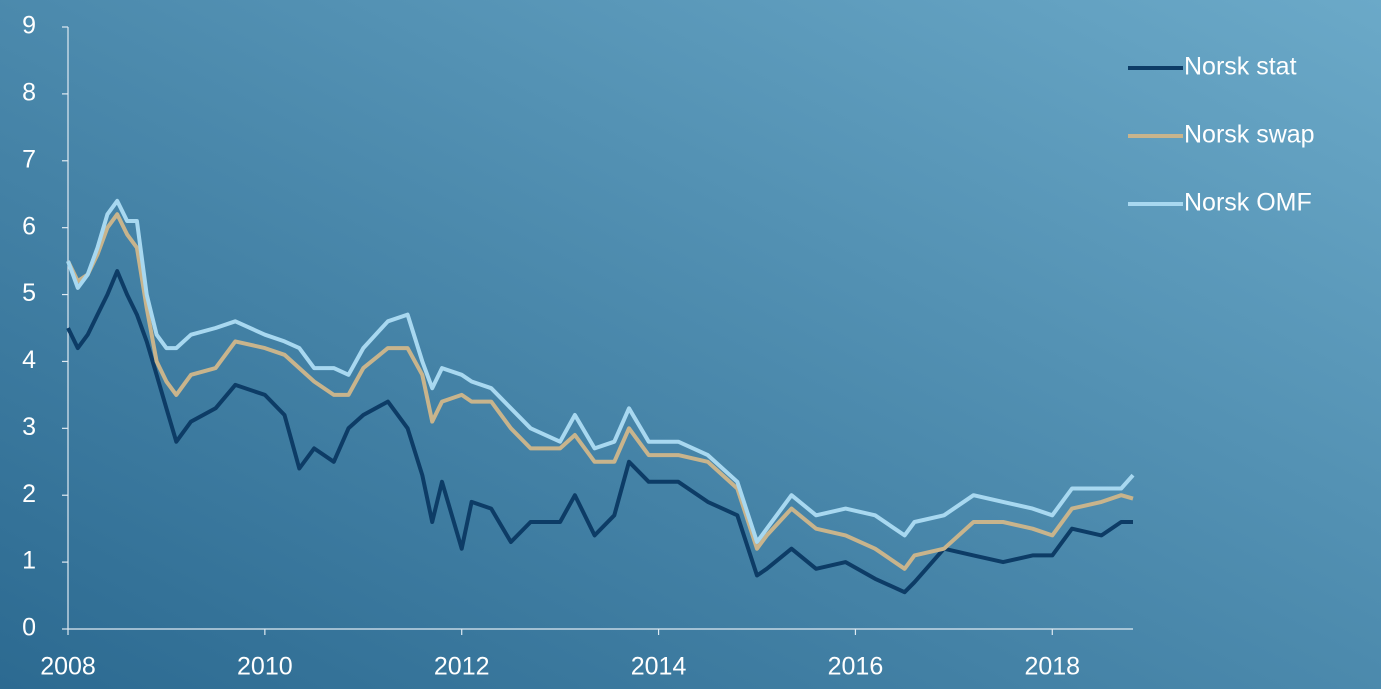 Image resolution: width=1381 pixels, height=689 pixels. I want to click on y-tick-label: 7, so click(29, 159).